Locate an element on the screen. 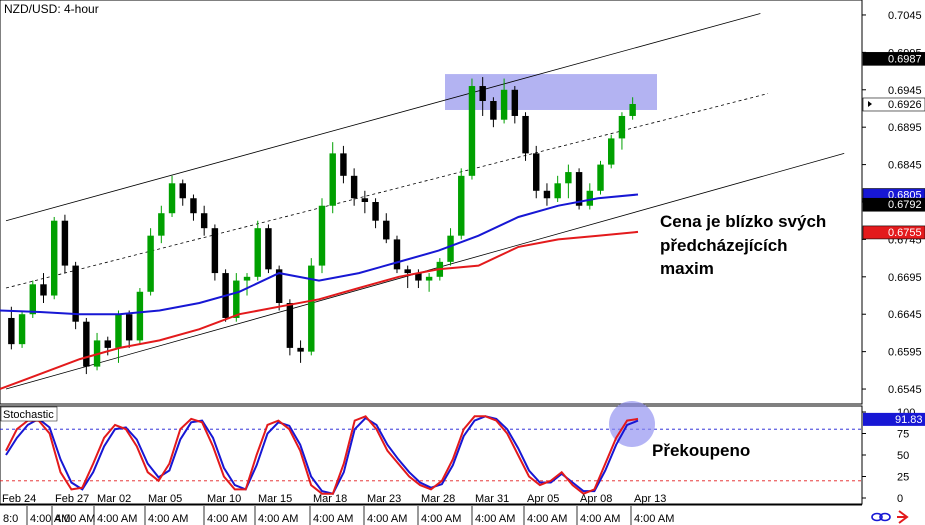 The image size is (925, 525). price-tick-label: 0.6695 is located at coordinates (905, 278).